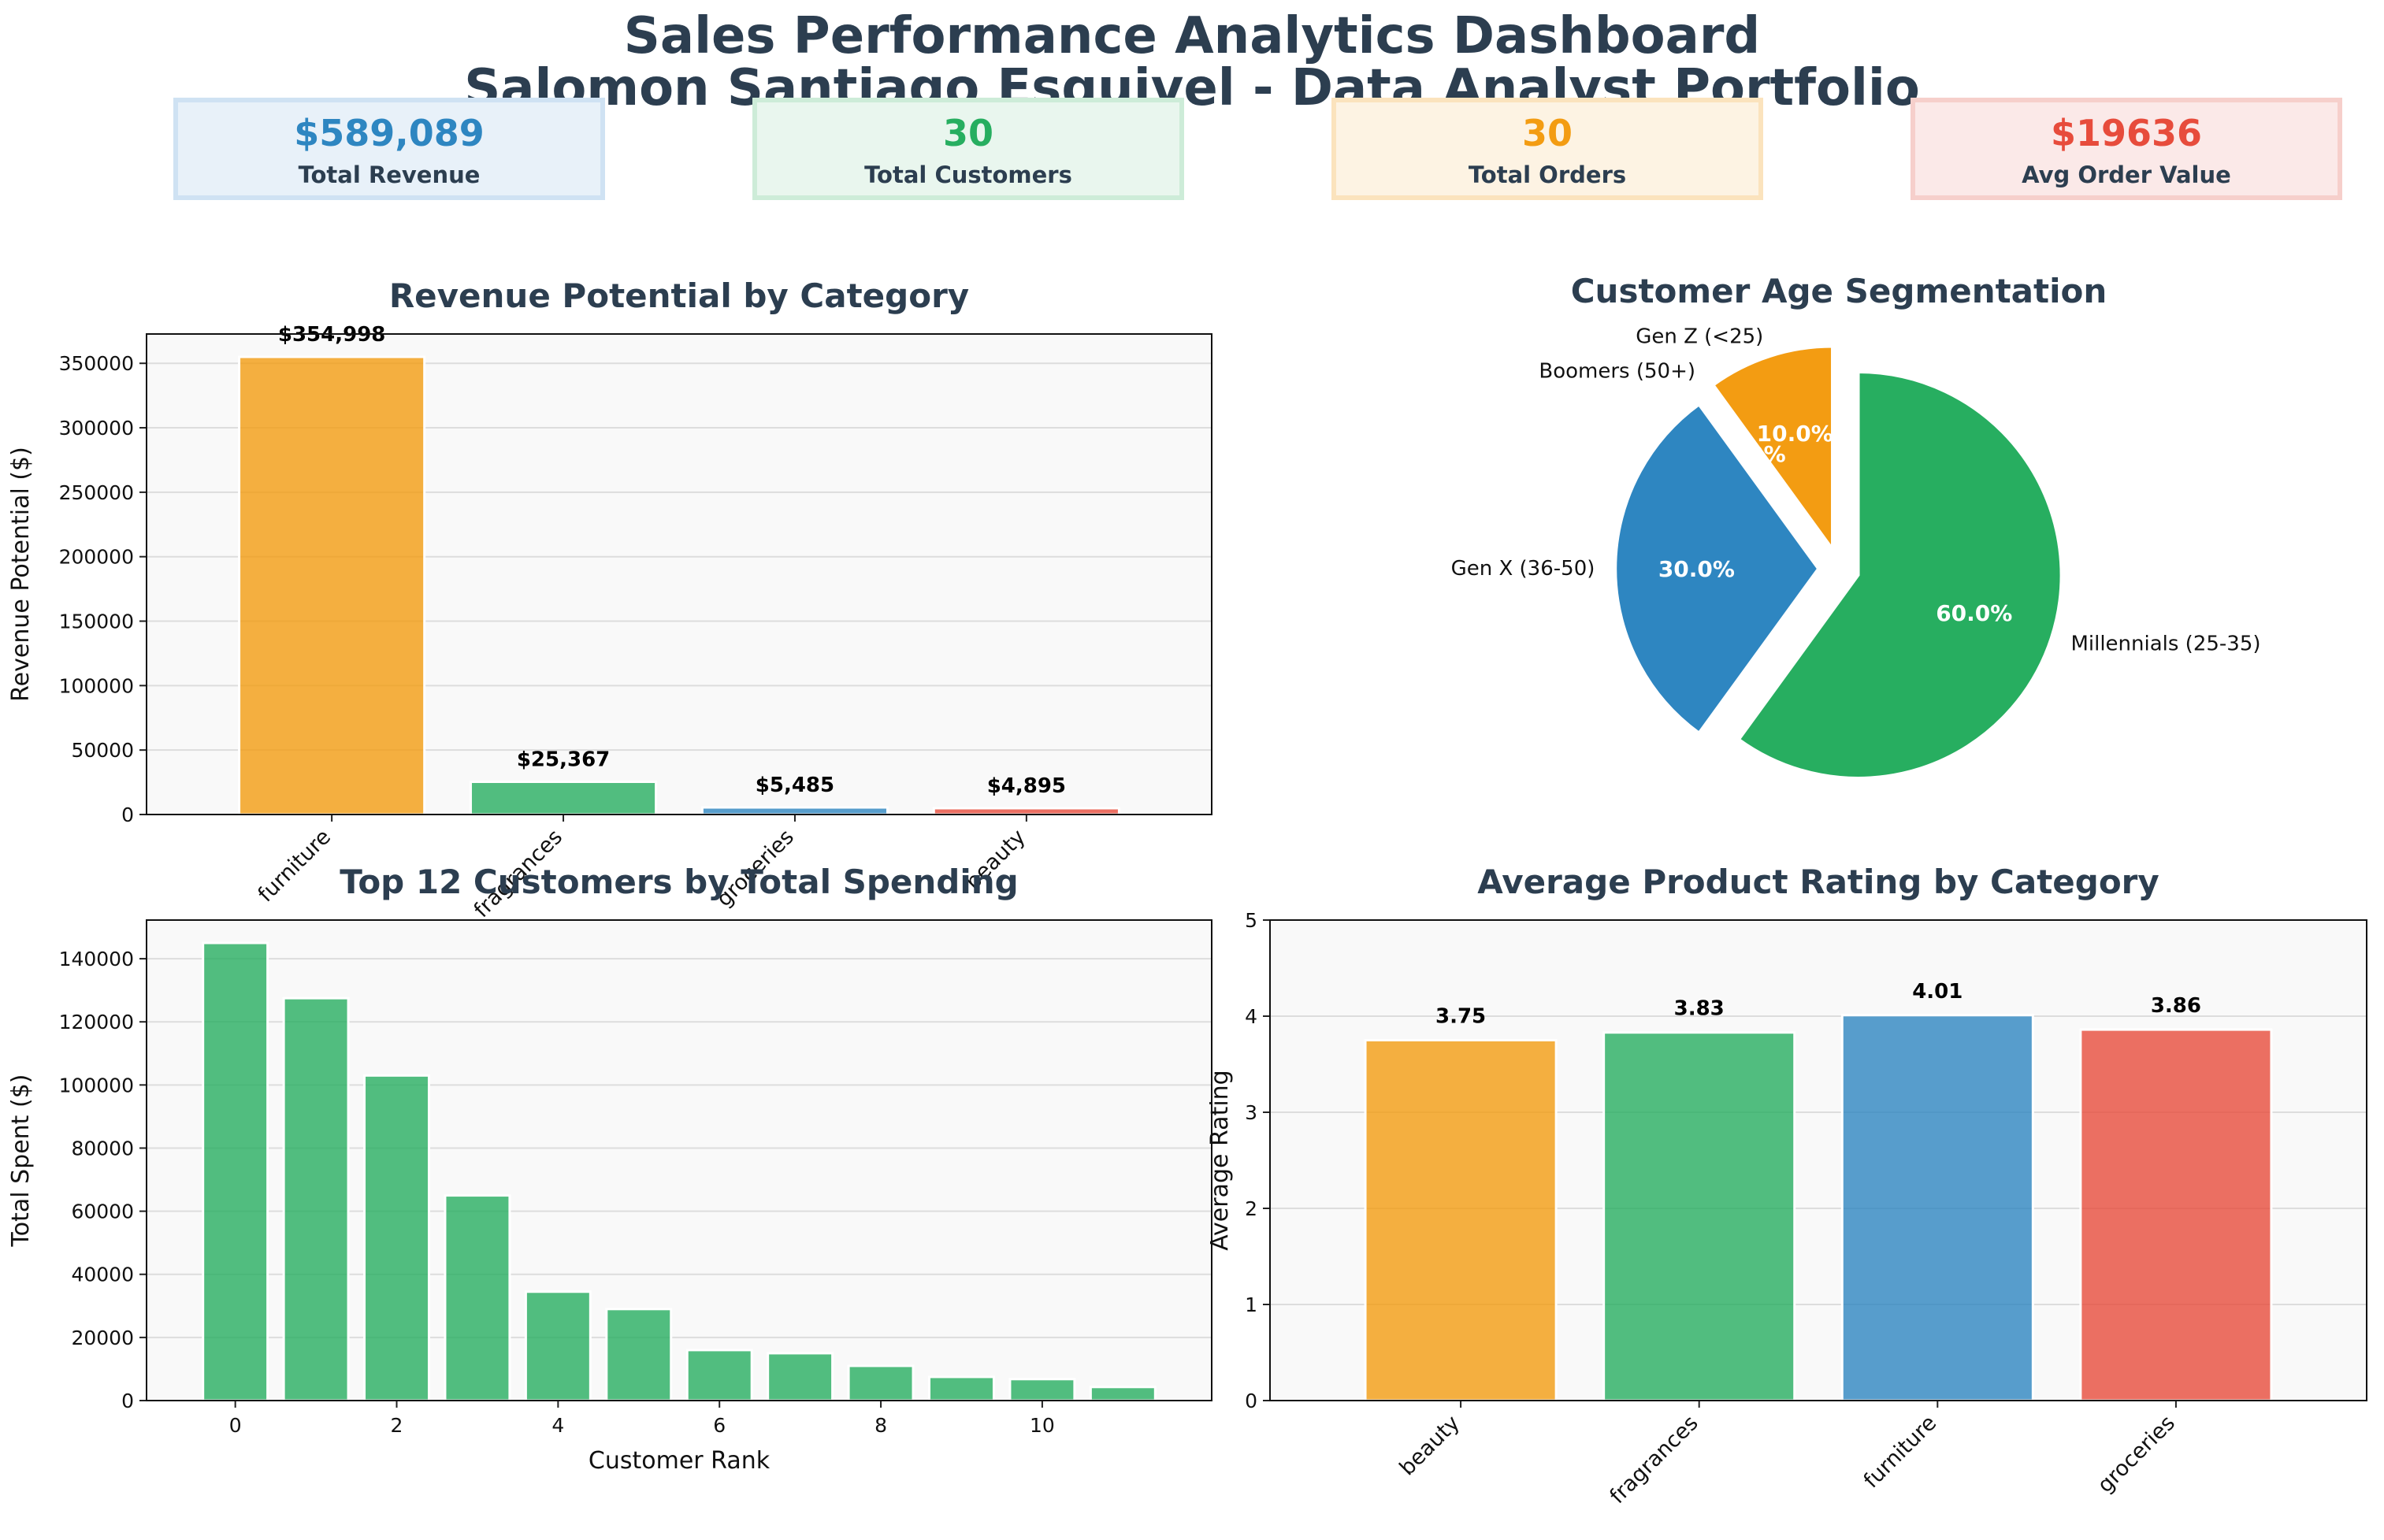 This screenshot has height=1540, width=2384. Describe the element at coordinates (235, 1425) in the screenshot. I see `x-tick-label: 0` at that location.